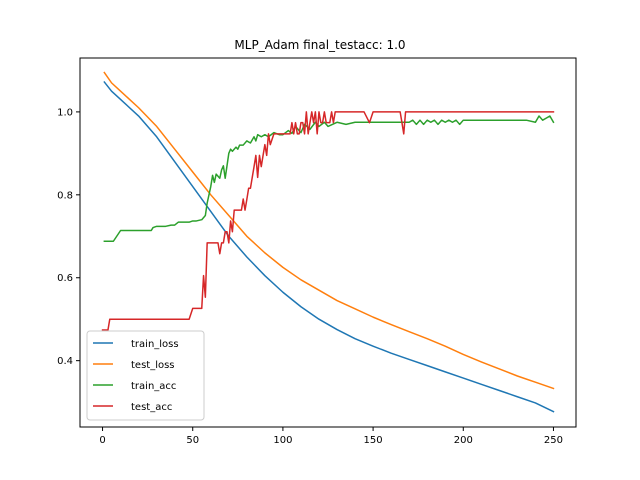  Describe the element at coordinates (331, 436) in the screenshot. I see `x-axis-ticks: 0 50 100 150 200 250` at that location.